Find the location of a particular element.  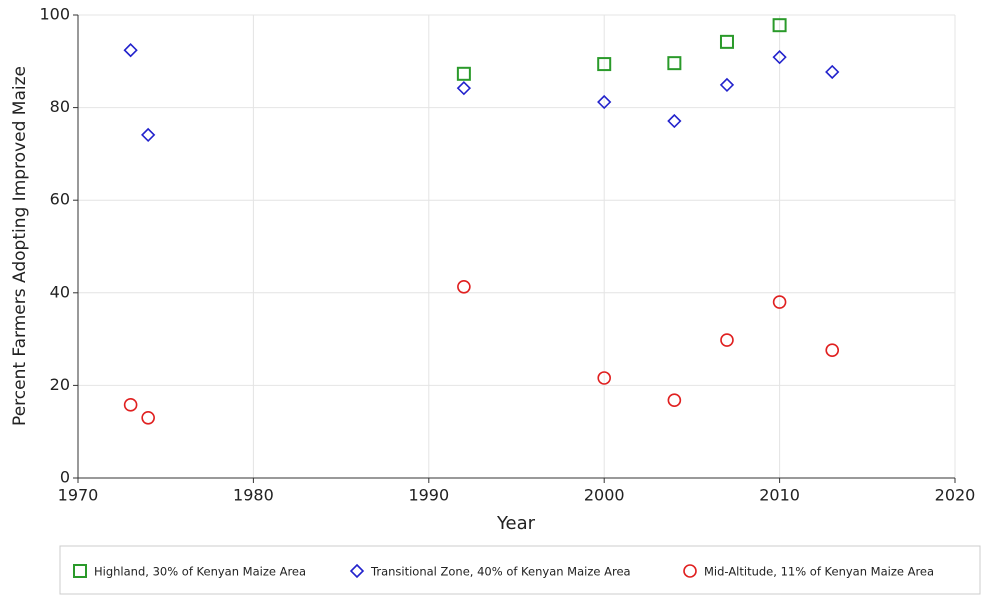

x-tick-label: 2000 is located at coordinates (604, 495).